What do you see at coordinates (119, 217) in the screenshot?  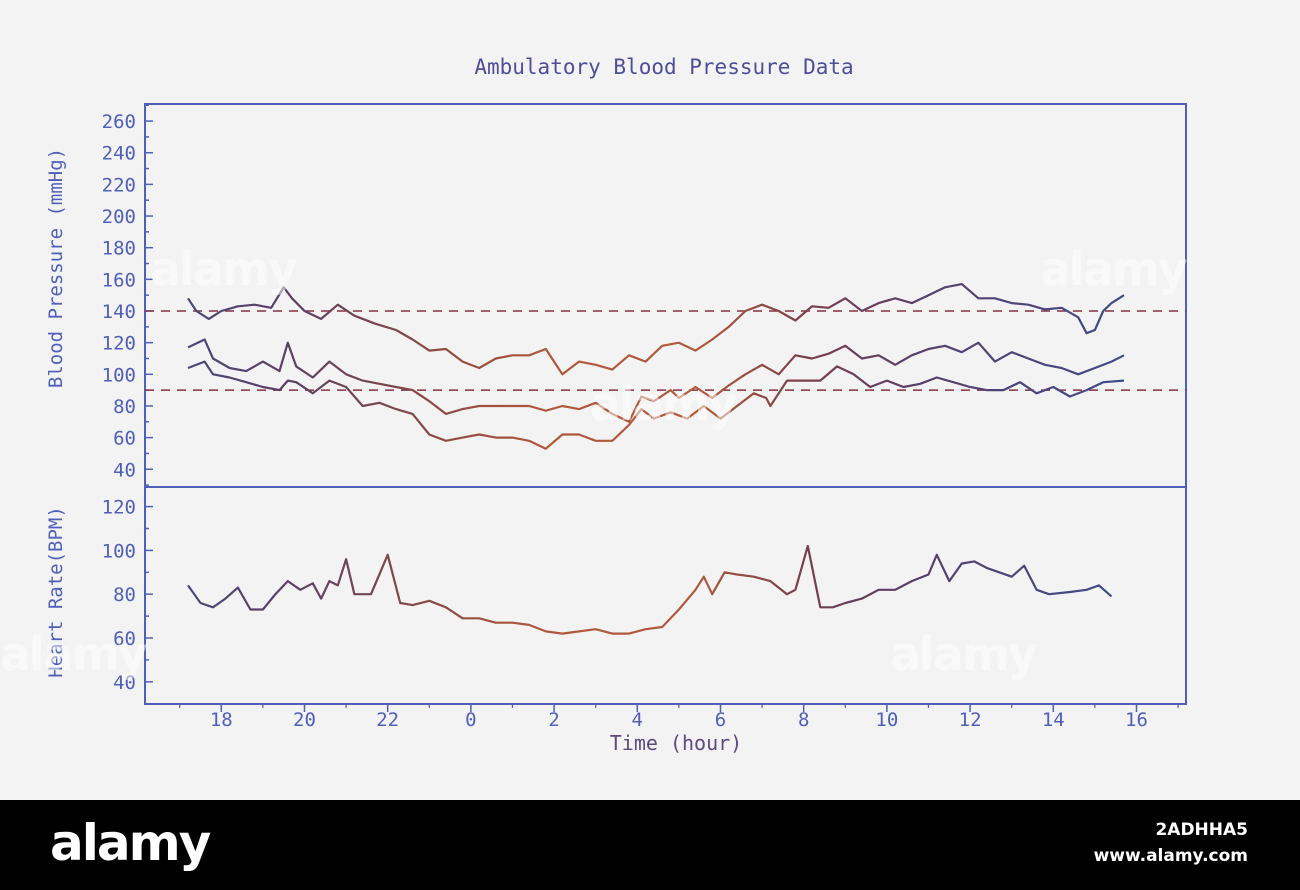 I see `bp-y-tick-label: 200` at bounding box center [119, 217].